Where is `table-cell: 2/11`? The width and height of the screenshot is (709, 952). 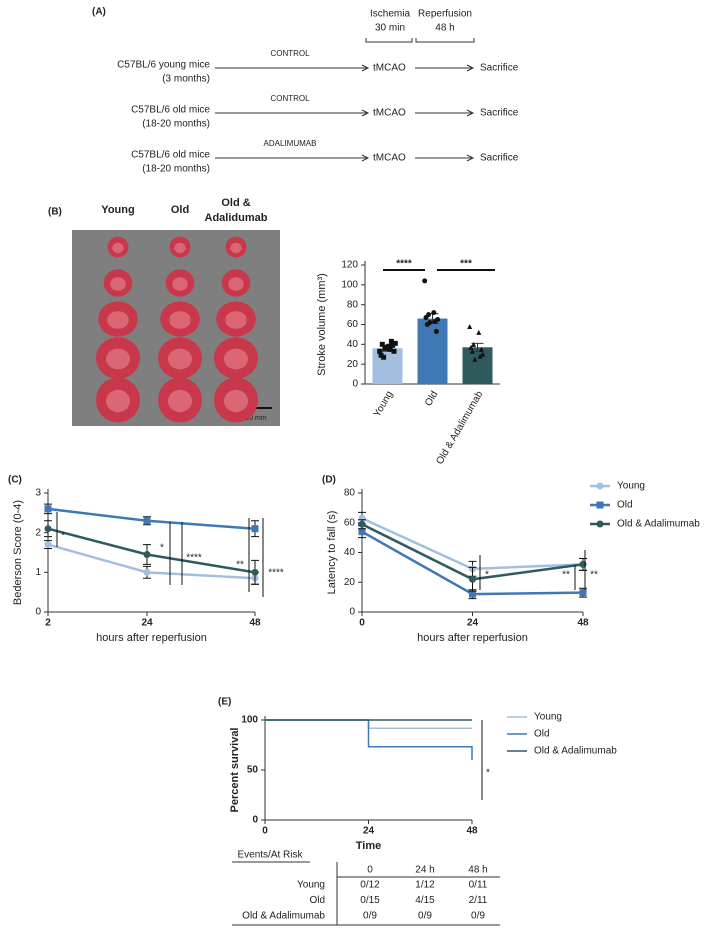
table-cell: 2/11 is located at coordinates (478, 900).